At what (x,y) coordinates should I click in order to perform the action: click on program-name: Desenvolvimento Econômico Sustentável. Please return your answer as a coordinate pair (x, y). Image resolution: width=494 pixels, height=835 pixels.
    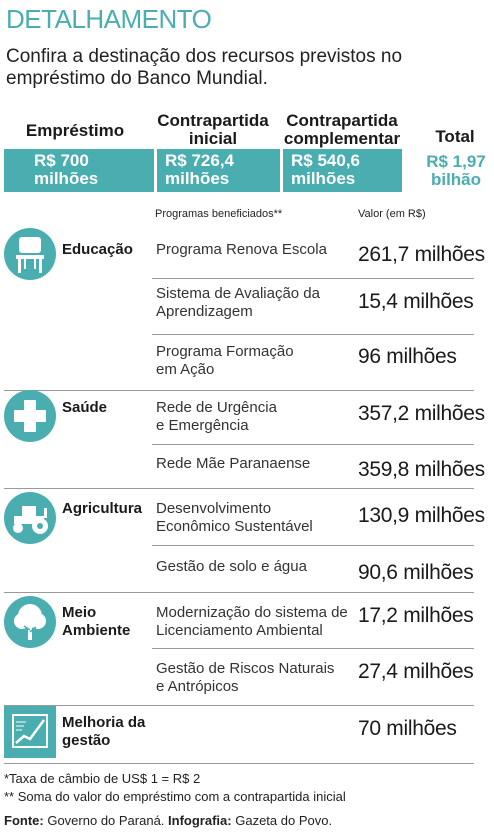
    Looking at the image, I should click on (234, 517).